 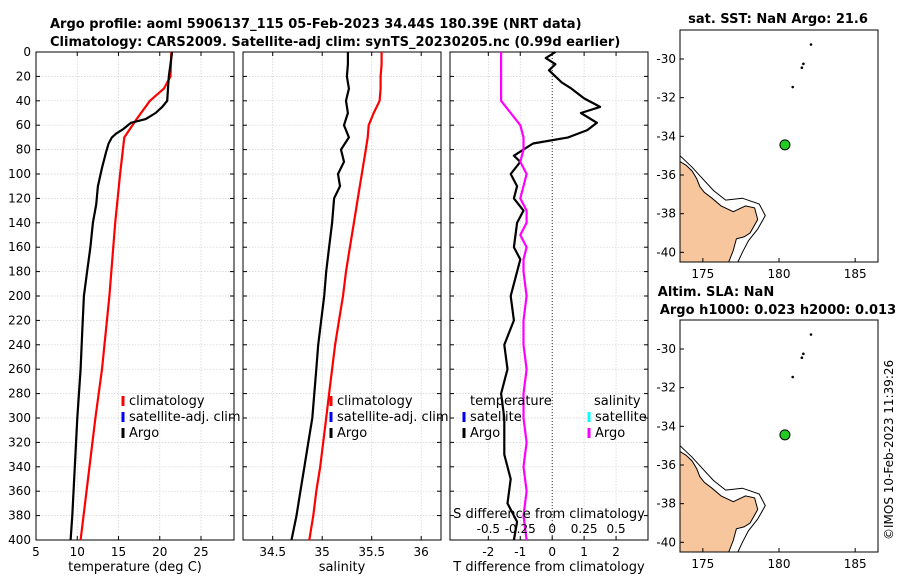 I want to click on y-tick-label: 280, so click(x=19, y=394).